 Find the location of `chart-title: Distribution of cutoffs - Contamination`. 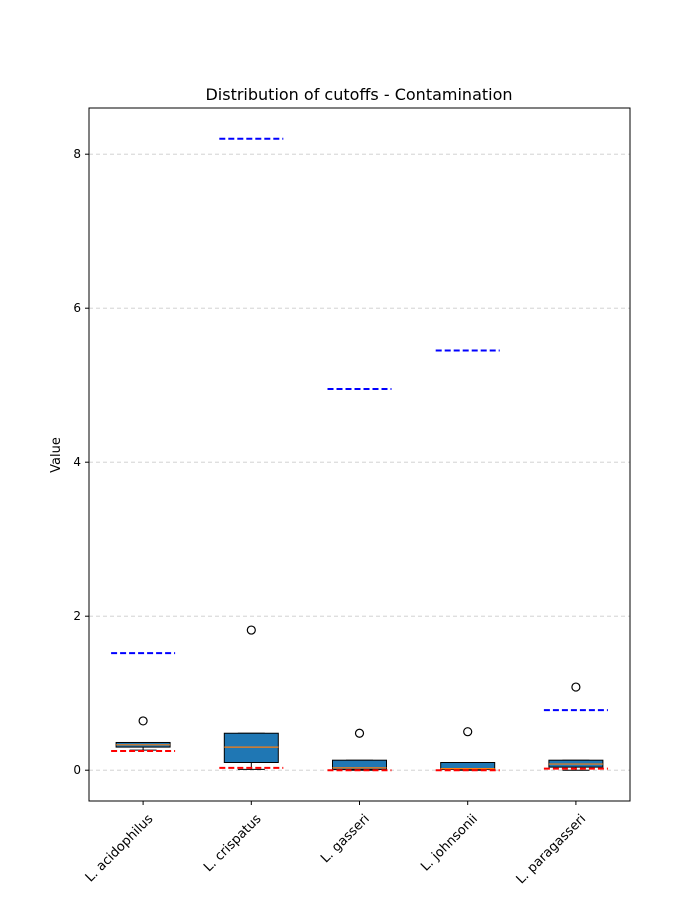

chart-title: Distribution of cutoffs - Contamination is located at coordinates (358, 94).